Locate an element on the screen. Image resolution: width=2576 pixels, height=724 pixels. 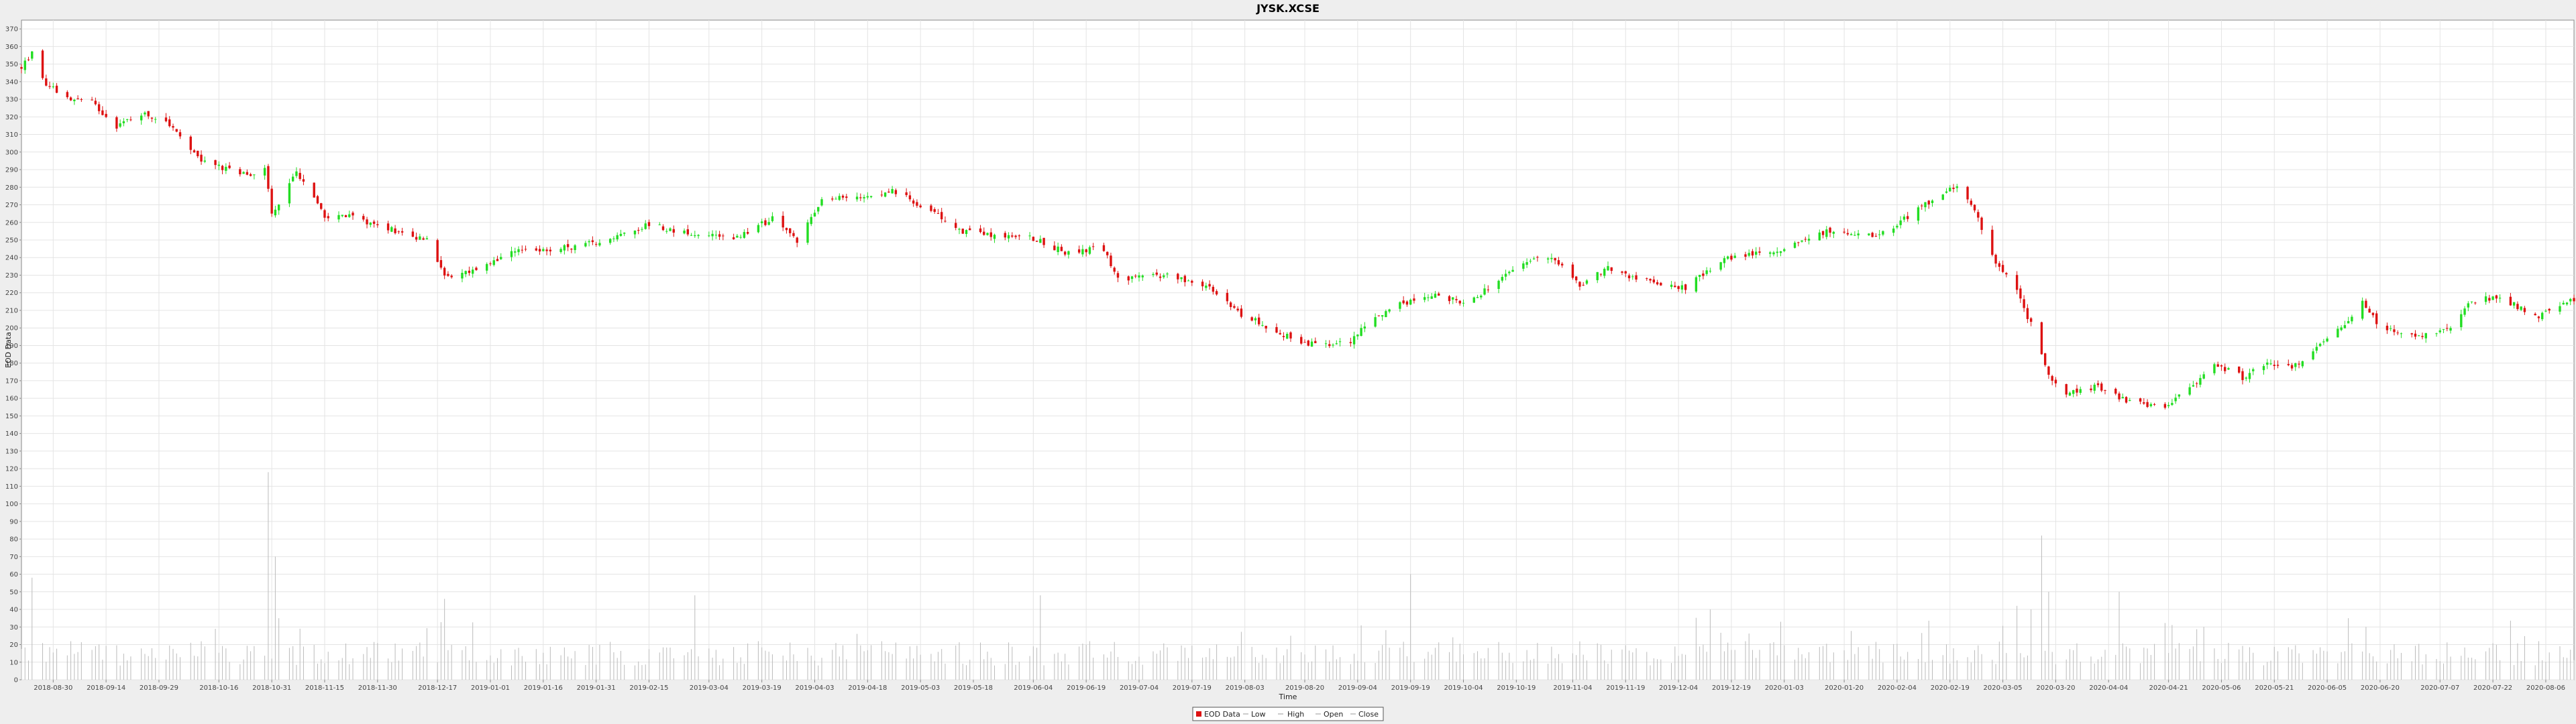
y-tick-label: 10 is located at coordinates (13, 662).